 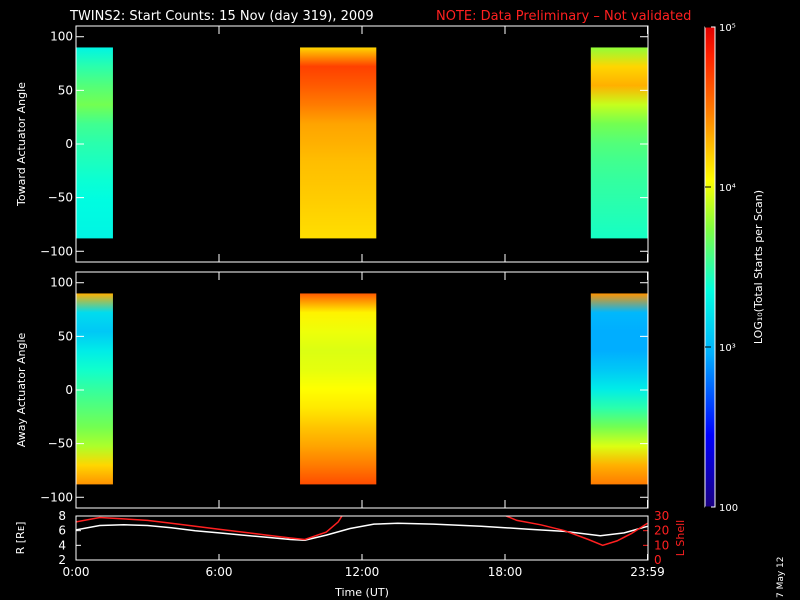 What do you see at coordinates (758, 267) in the screenshot?
I see `colorbar-label: LOG₁₀(Total Starts per Scan)` at bounding box center [758, 267].